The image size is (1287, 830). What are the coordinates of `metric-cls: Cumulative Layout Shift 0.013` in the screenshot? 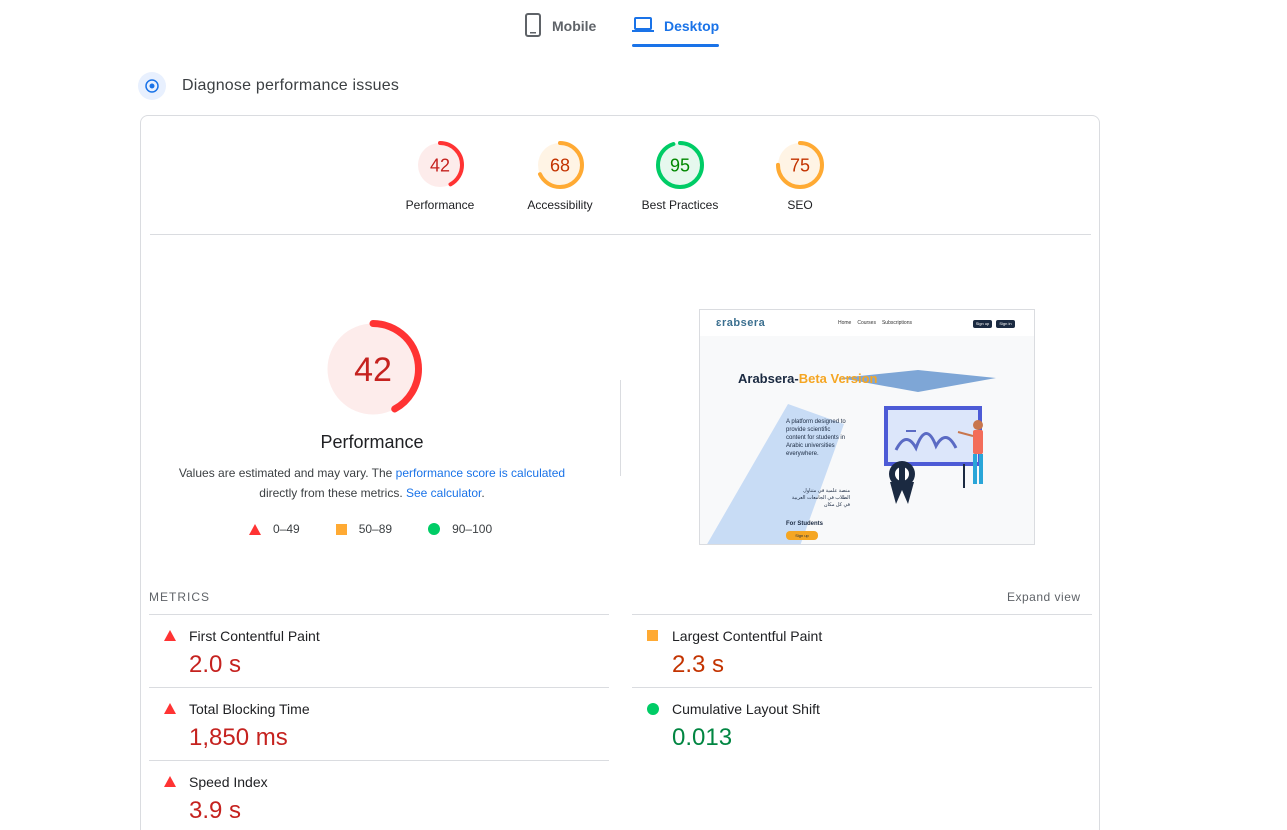 It's located at (862, 723).